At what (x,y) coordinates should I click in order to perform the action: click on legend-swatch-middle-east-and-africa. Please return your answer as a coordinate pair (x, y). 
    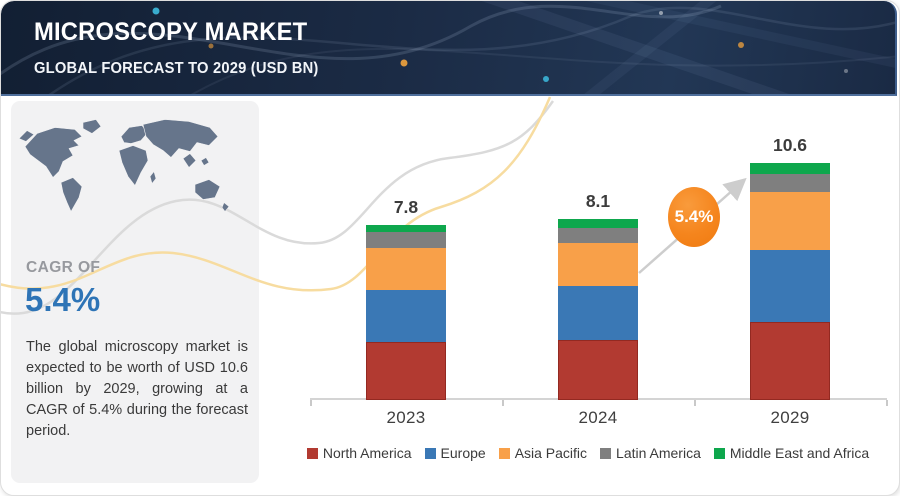
    Looking at the image, I should click on (719, 453).